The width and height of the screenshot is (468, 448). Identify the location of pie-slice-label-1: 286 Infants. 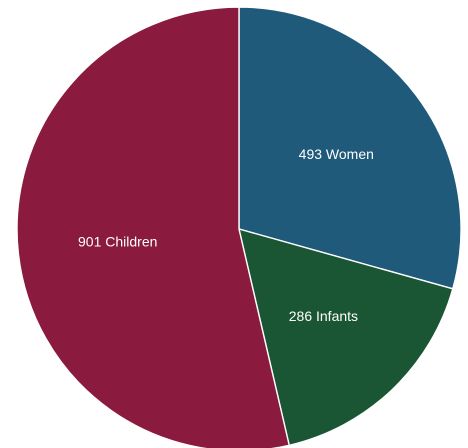
(323, 316).